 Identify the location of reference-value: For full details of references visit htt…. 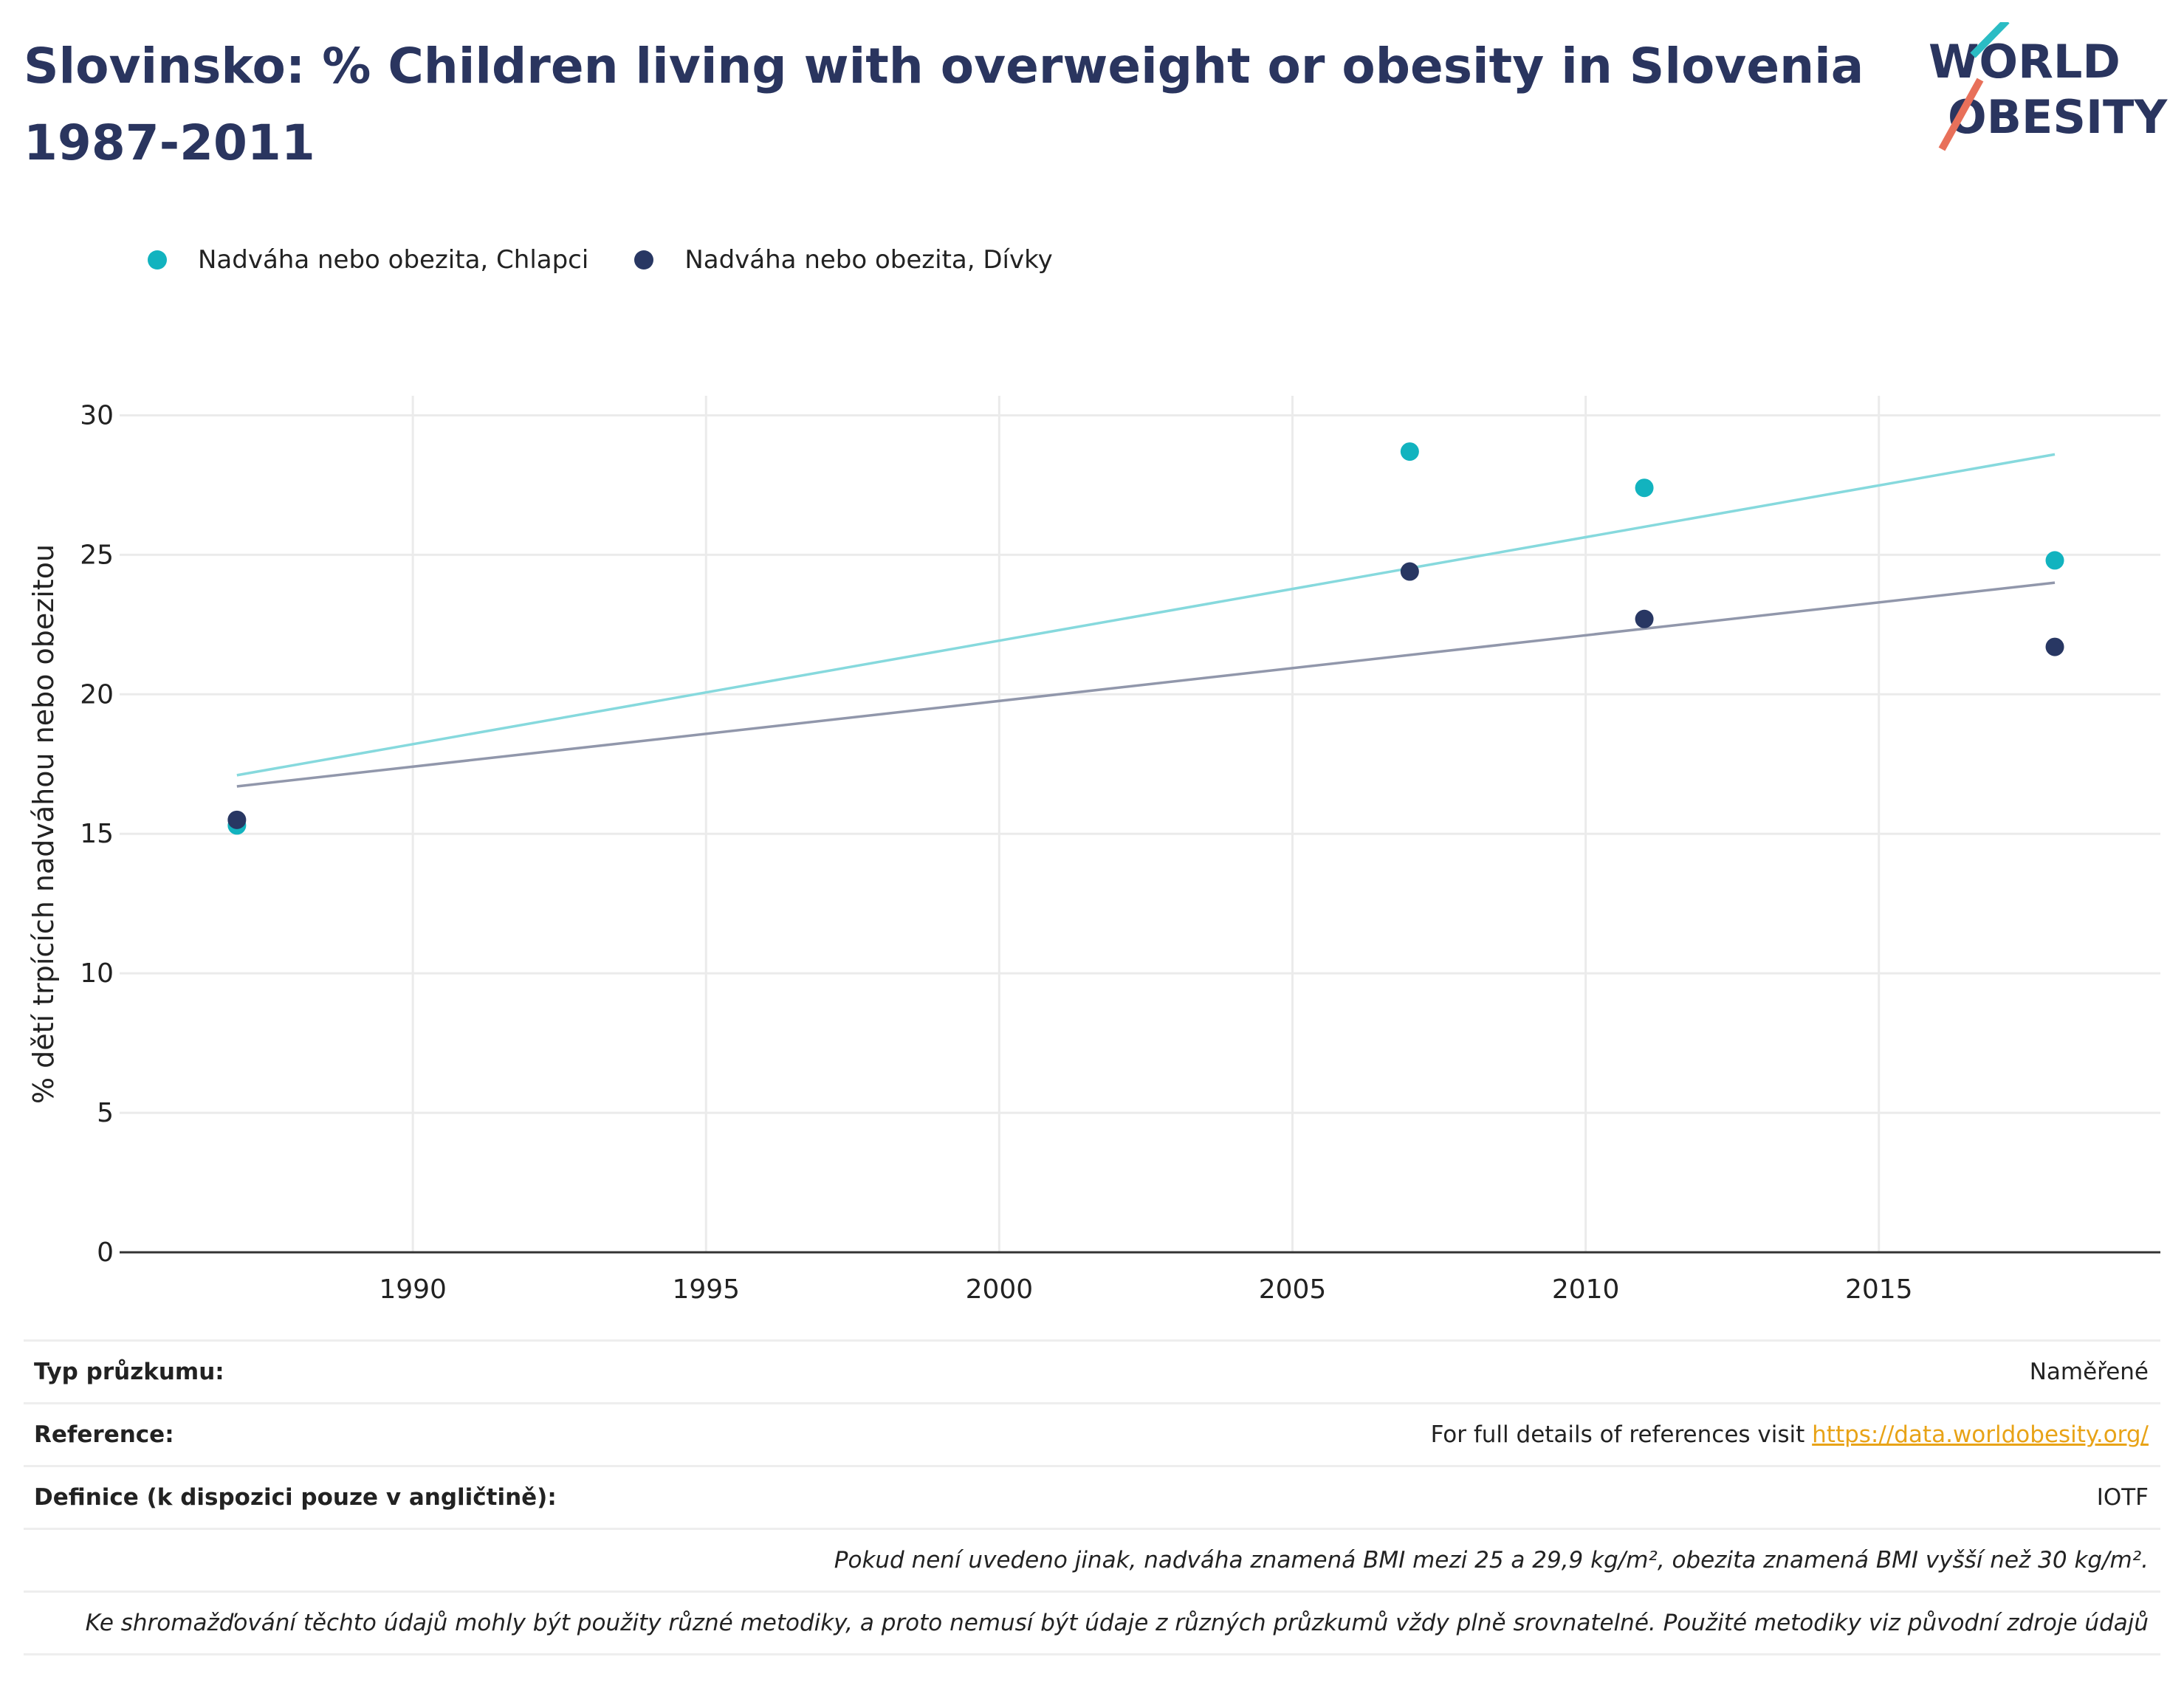
(1795, 1434).